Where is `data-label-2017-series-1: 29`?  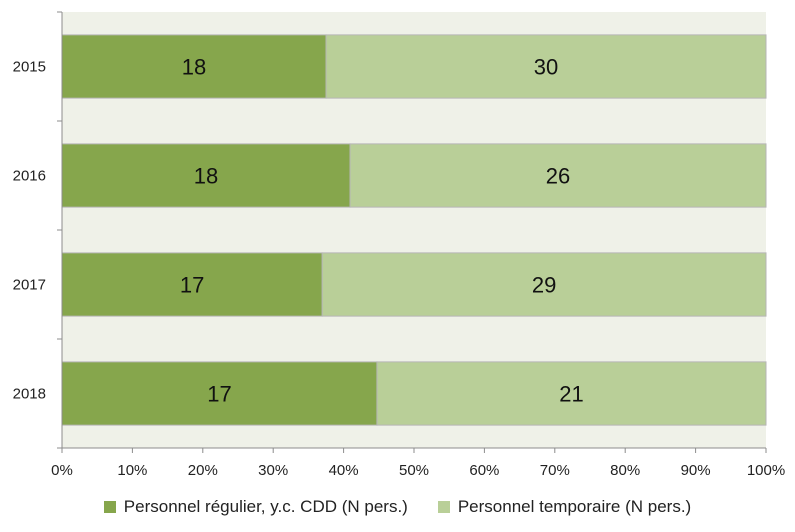 data-label-2017-series-1: 29 is located at coordinates (544, 285).